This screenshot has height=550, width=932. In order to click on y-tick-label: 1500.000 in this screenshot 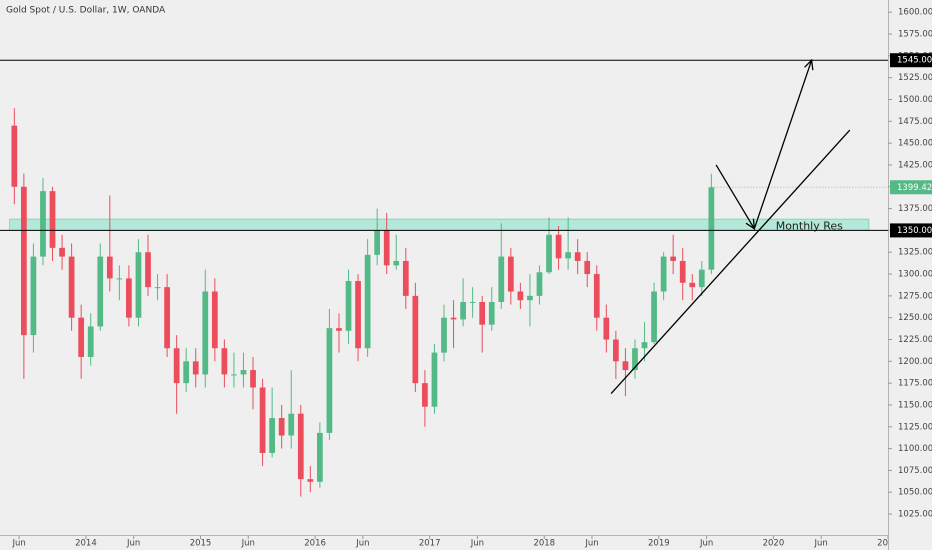, I will do `click(915, 100)`.